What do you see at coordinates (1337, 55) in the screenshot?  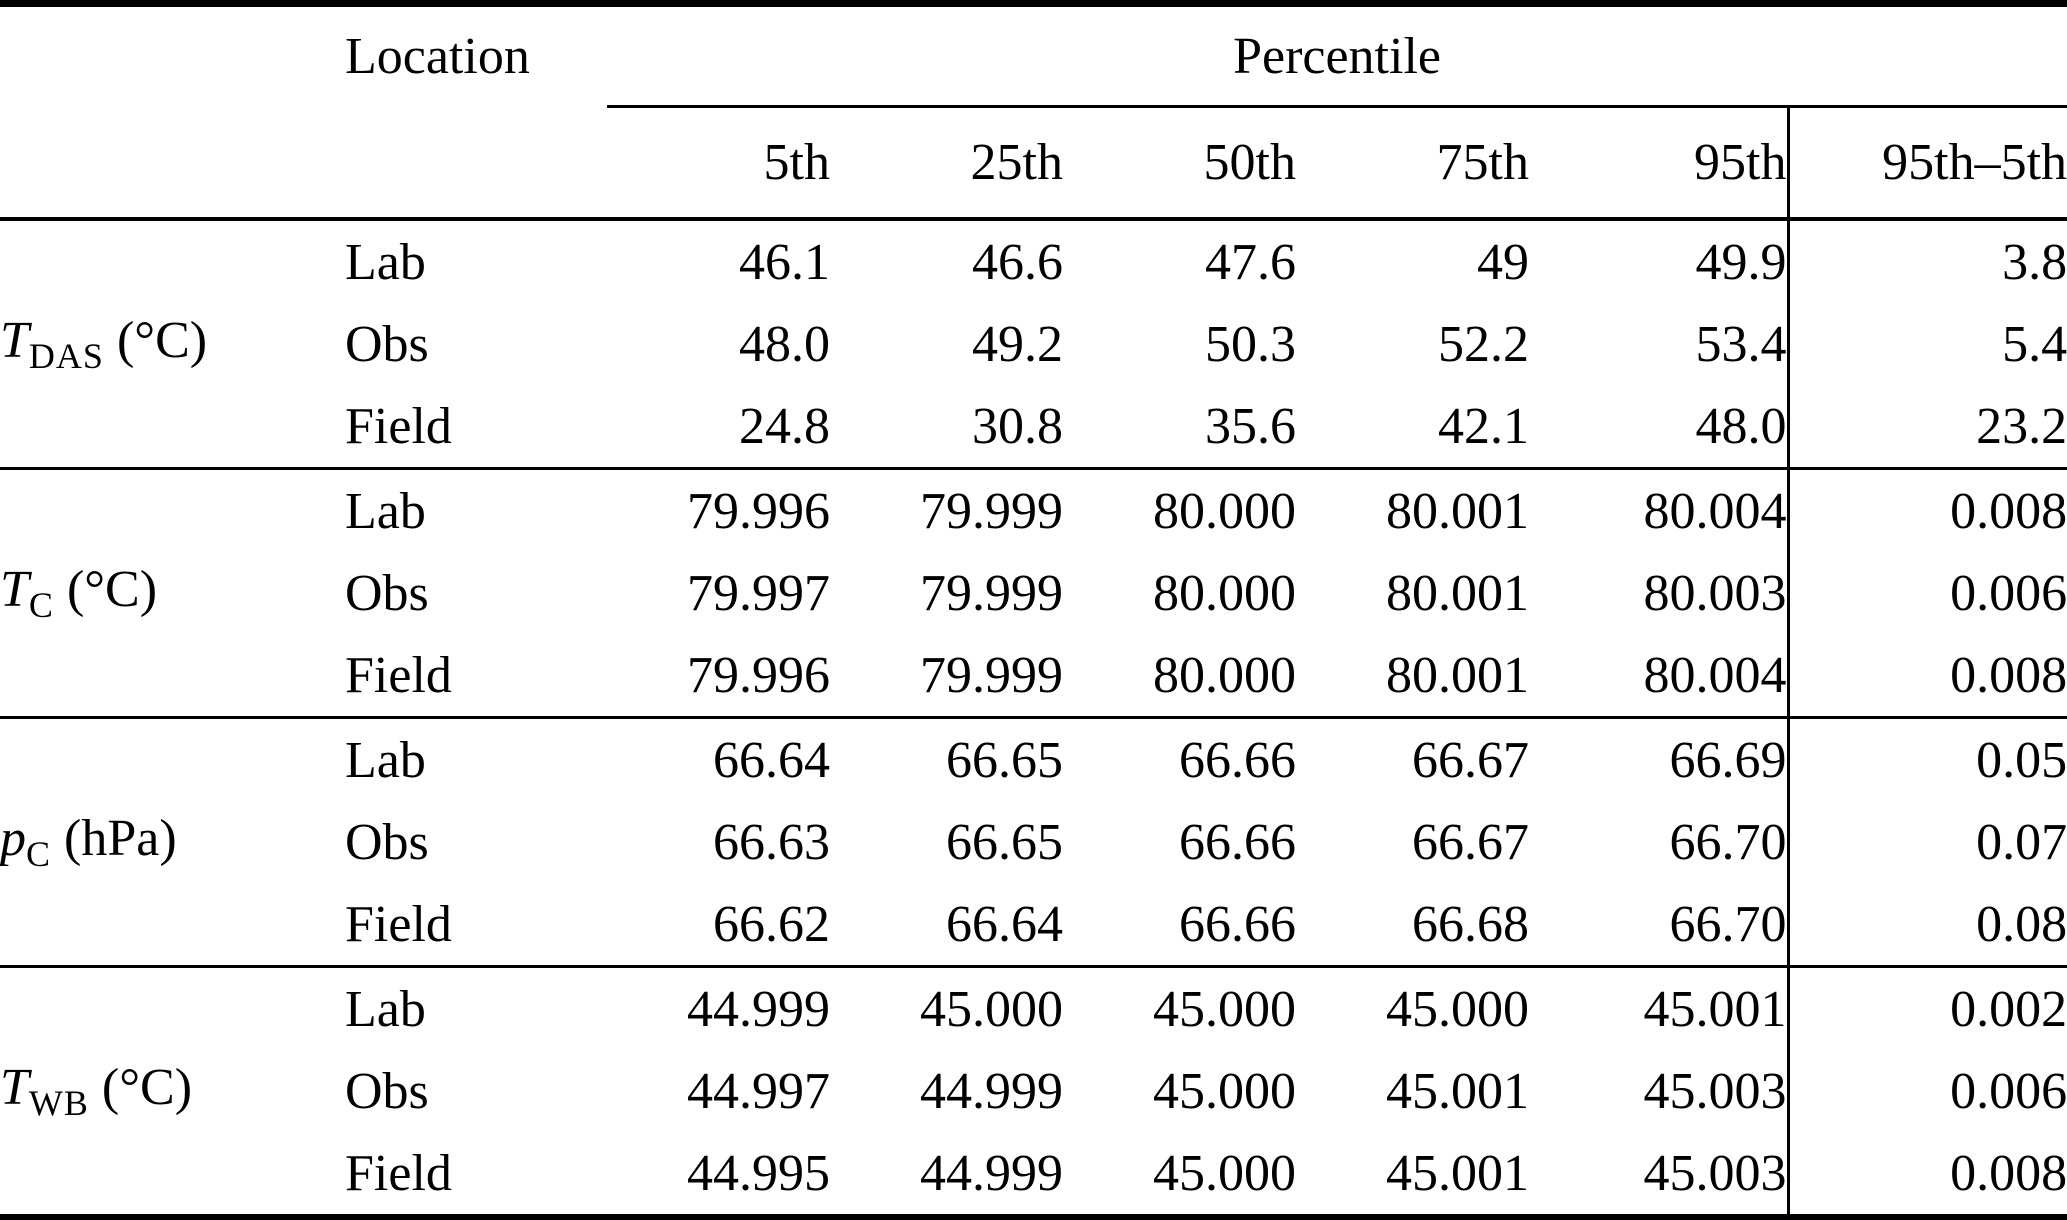 I see `percentile-header: Percentile` at bounding box center [1337, 55].